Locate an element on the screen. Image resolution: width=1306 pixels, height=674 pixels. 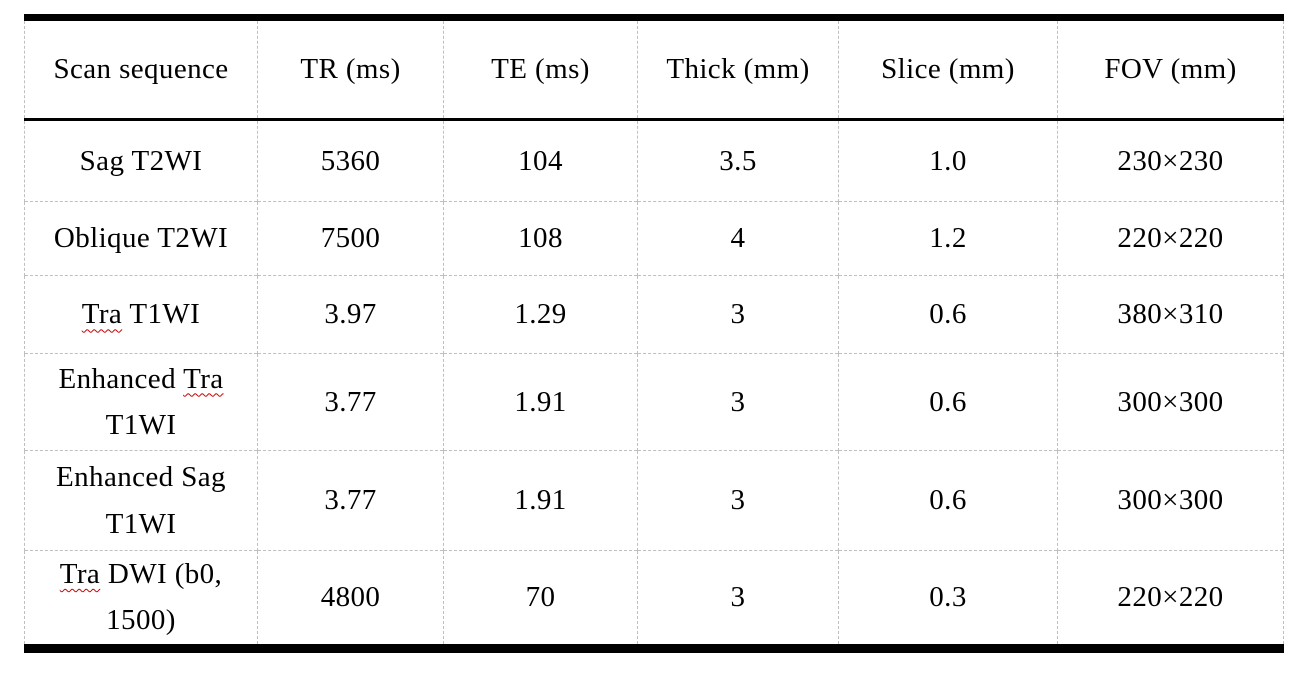
thick-cell: 3.5 is located at coordinates (738, 160).